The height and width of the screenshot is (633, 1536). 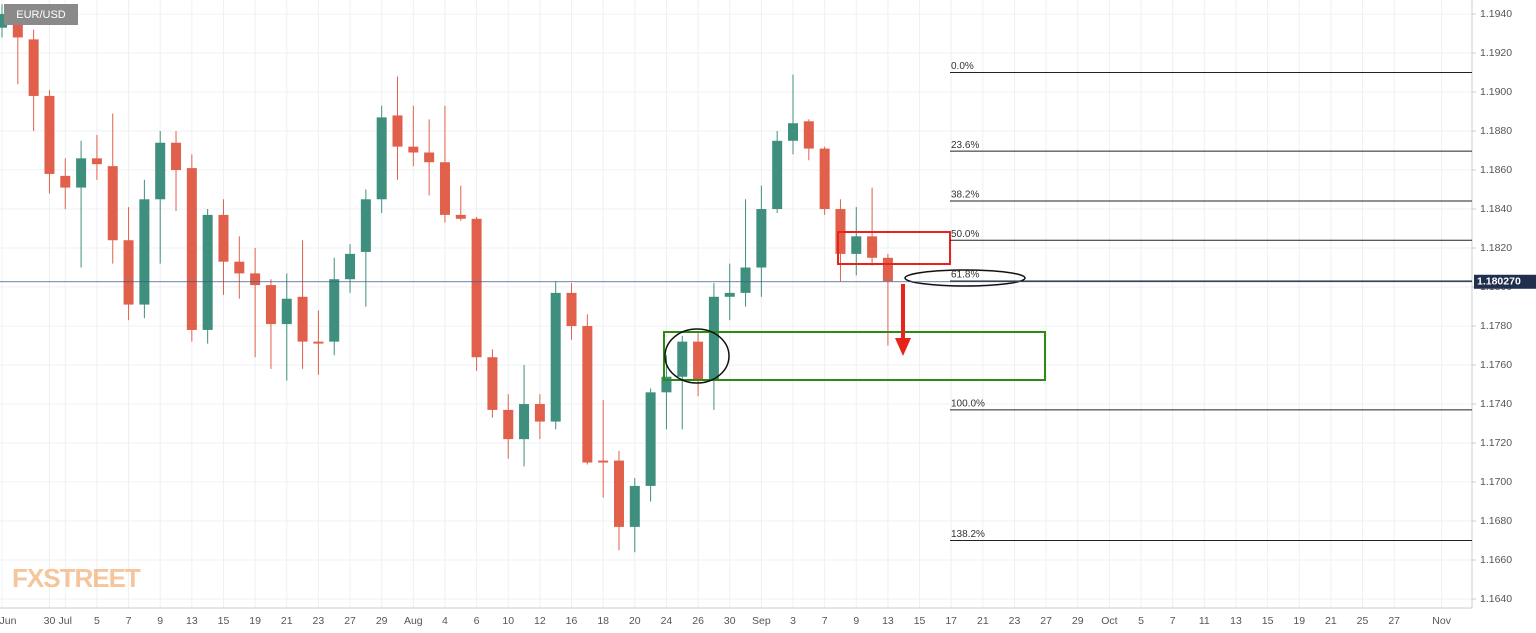 What do you see at coordinates (1496, 14) in the screenshot?
I see `y-tick-label: 1.1940` at bounding box center [1496, 14].